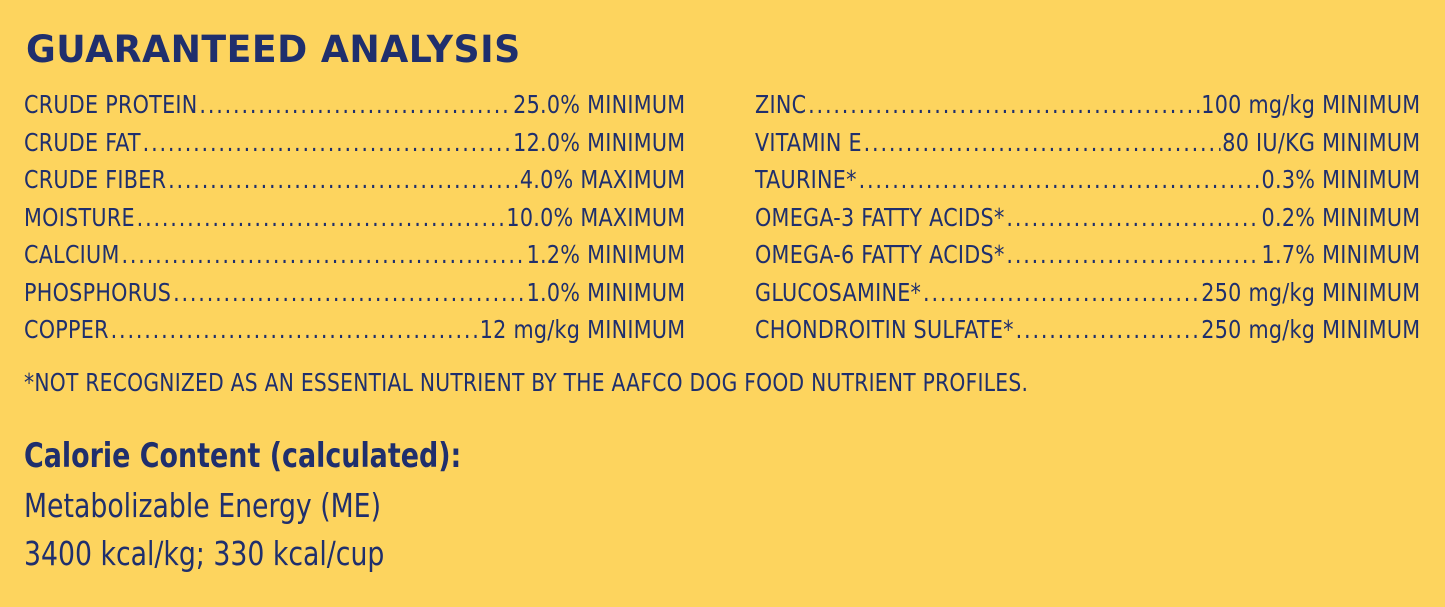 The image size is (1445, 607). What do you see at coordinates (806, 179) in the screenshot?
I see `nutrient-name: TAURINE*` at bounding box center [806, 179].